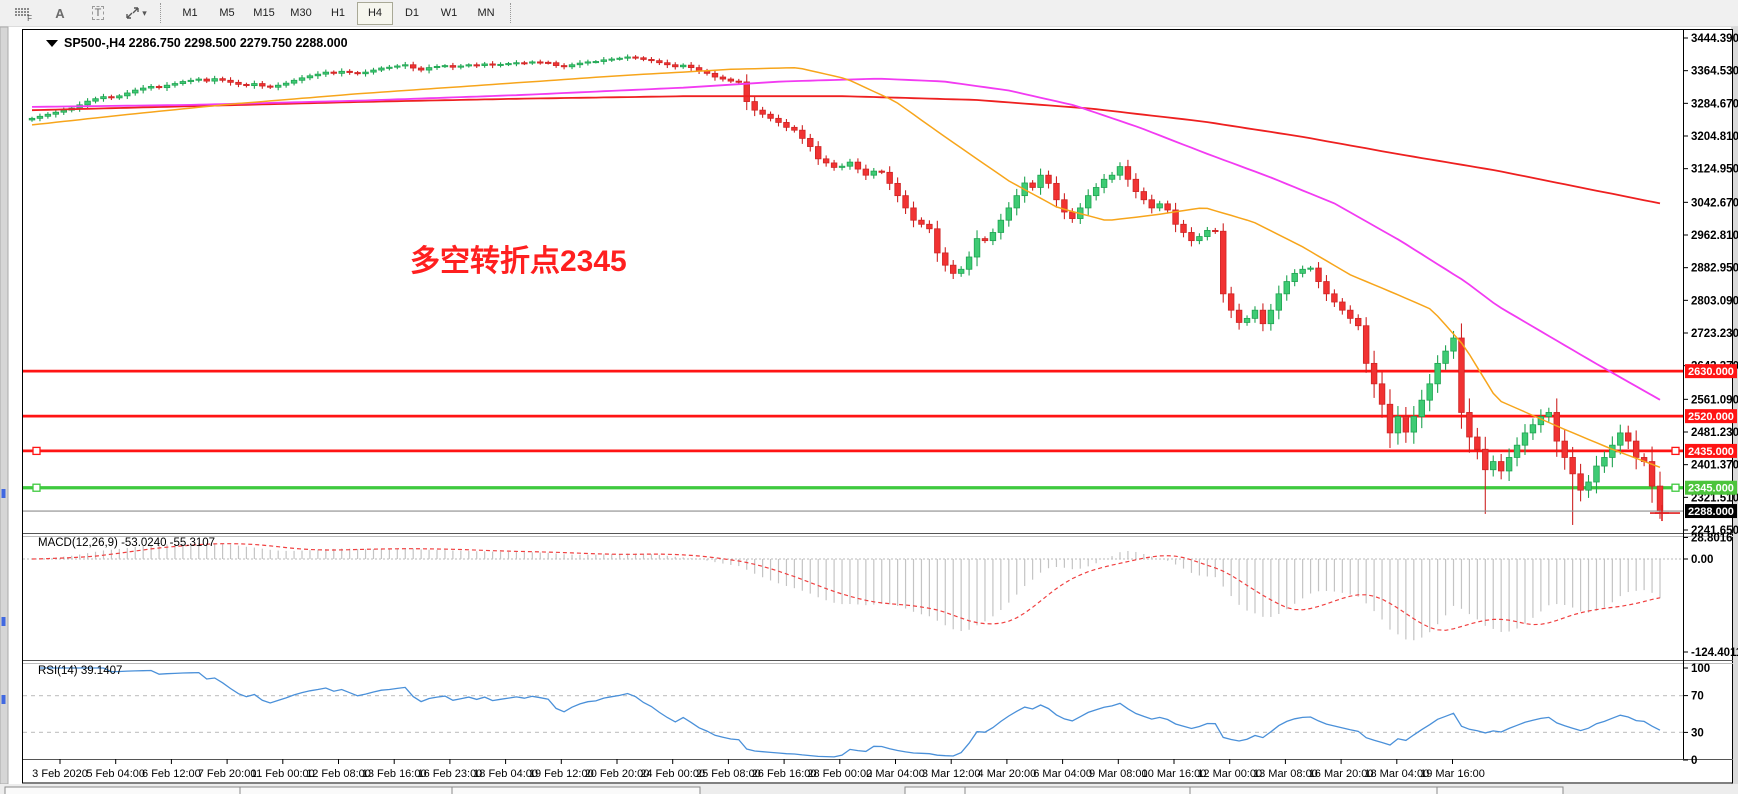 This screenshot has height=794, width=1738. I want to click on svg-text: 2241.650, so click(1714, 531).